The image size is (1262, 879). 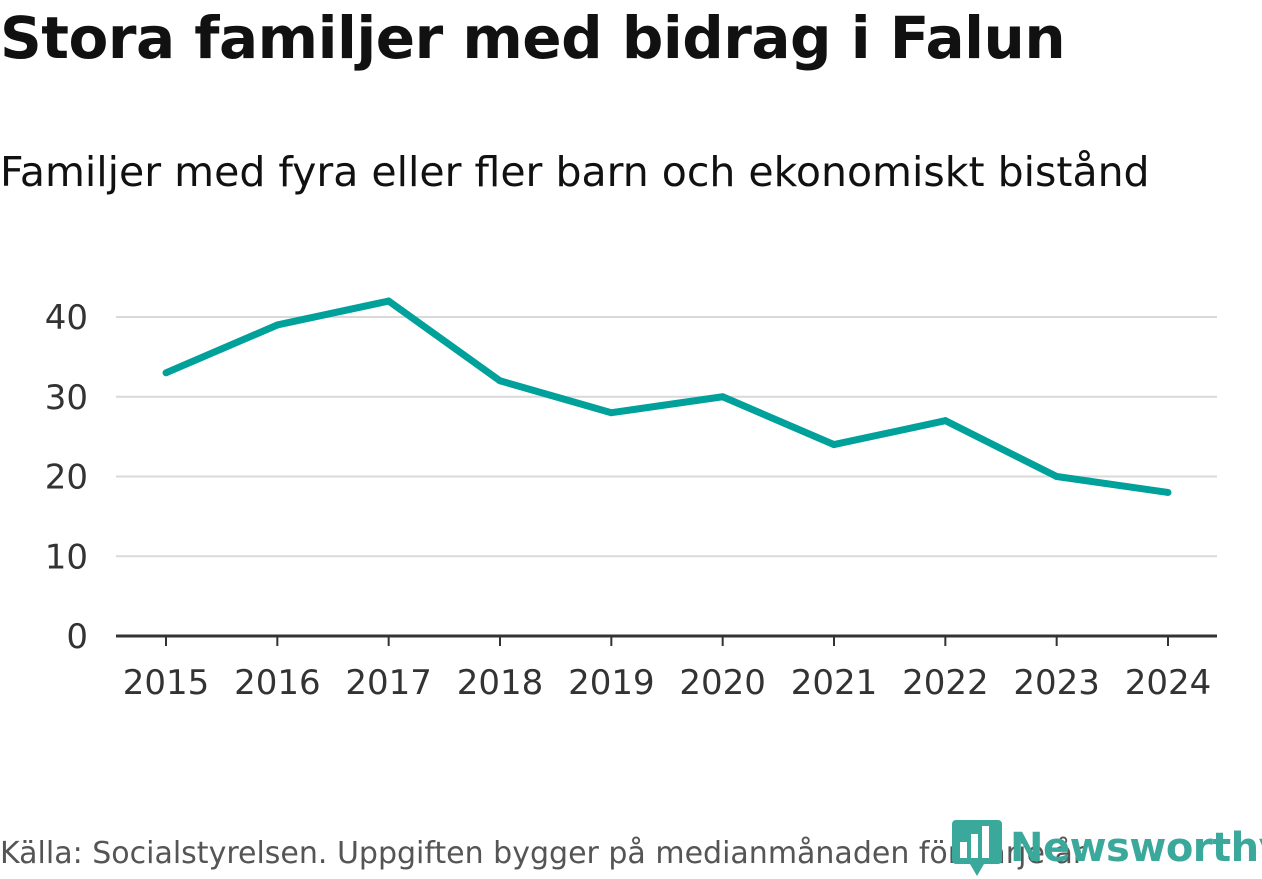 I want to click on chart-title: Stora familjer med bidrag i Falun, so click(x=533, y=38).